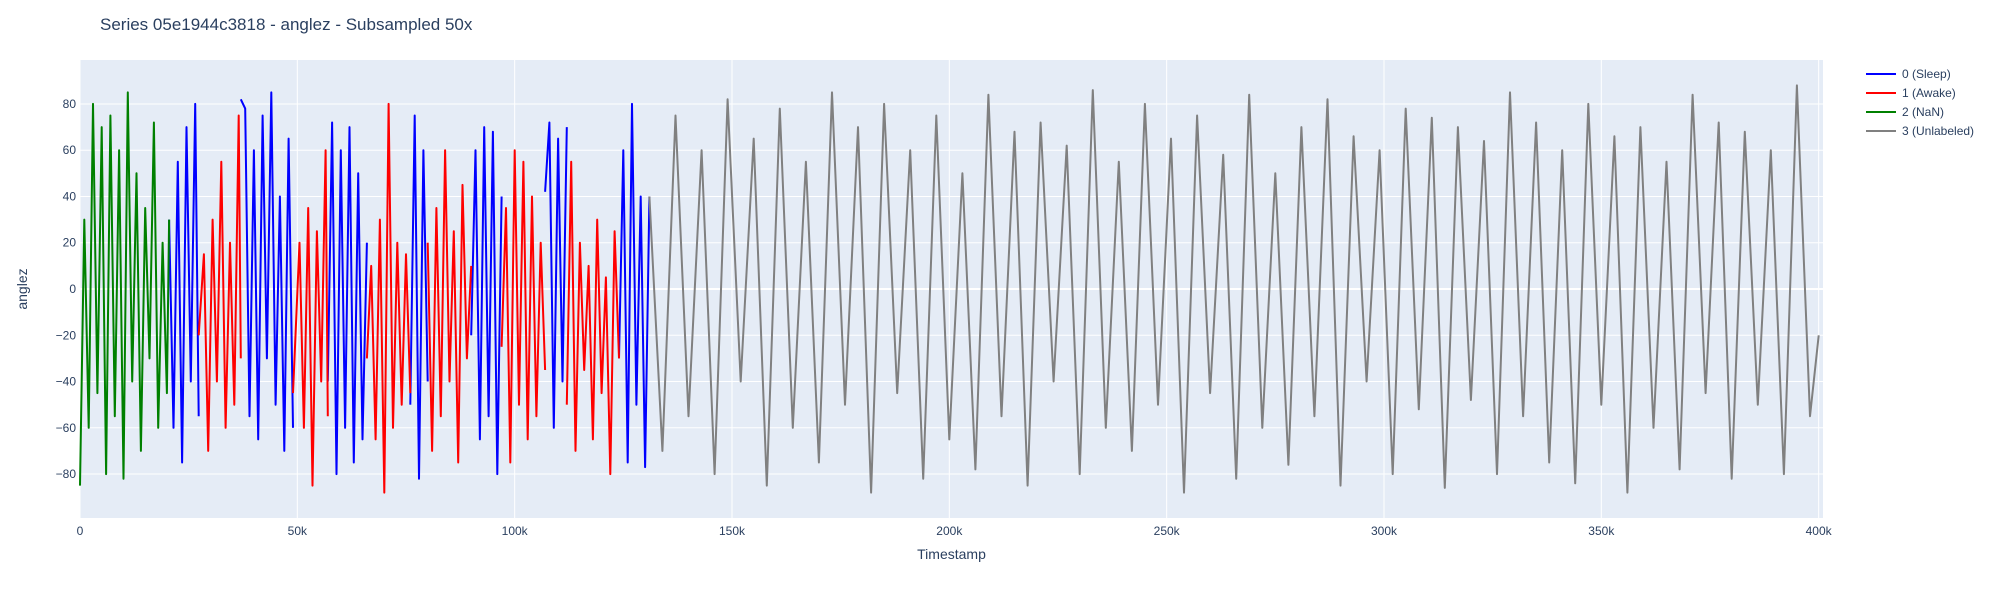 This screenshot has width=2000, height=600. What do you see at coordinates (1923, 112) in the screenshot?
I see `legend-label: 2 (NaN)` at bounding box center [1923, 112].